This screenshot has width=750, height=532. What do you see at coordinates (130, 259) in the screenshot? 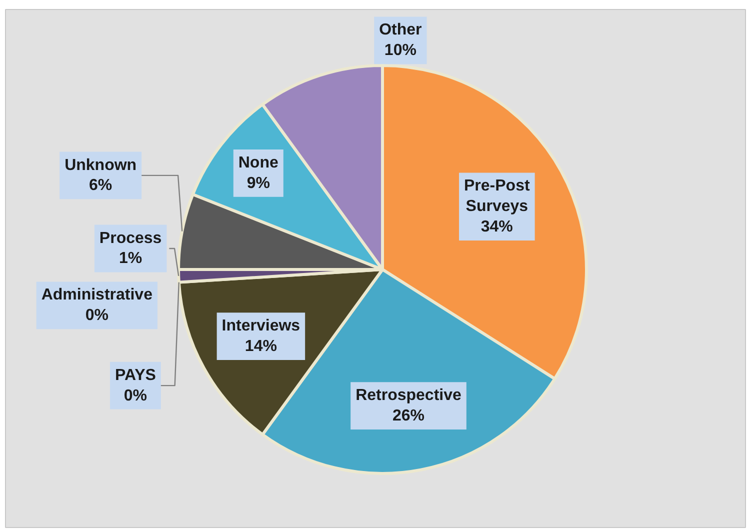
I see `data-label: 1%` at bounding box center [130, 259].